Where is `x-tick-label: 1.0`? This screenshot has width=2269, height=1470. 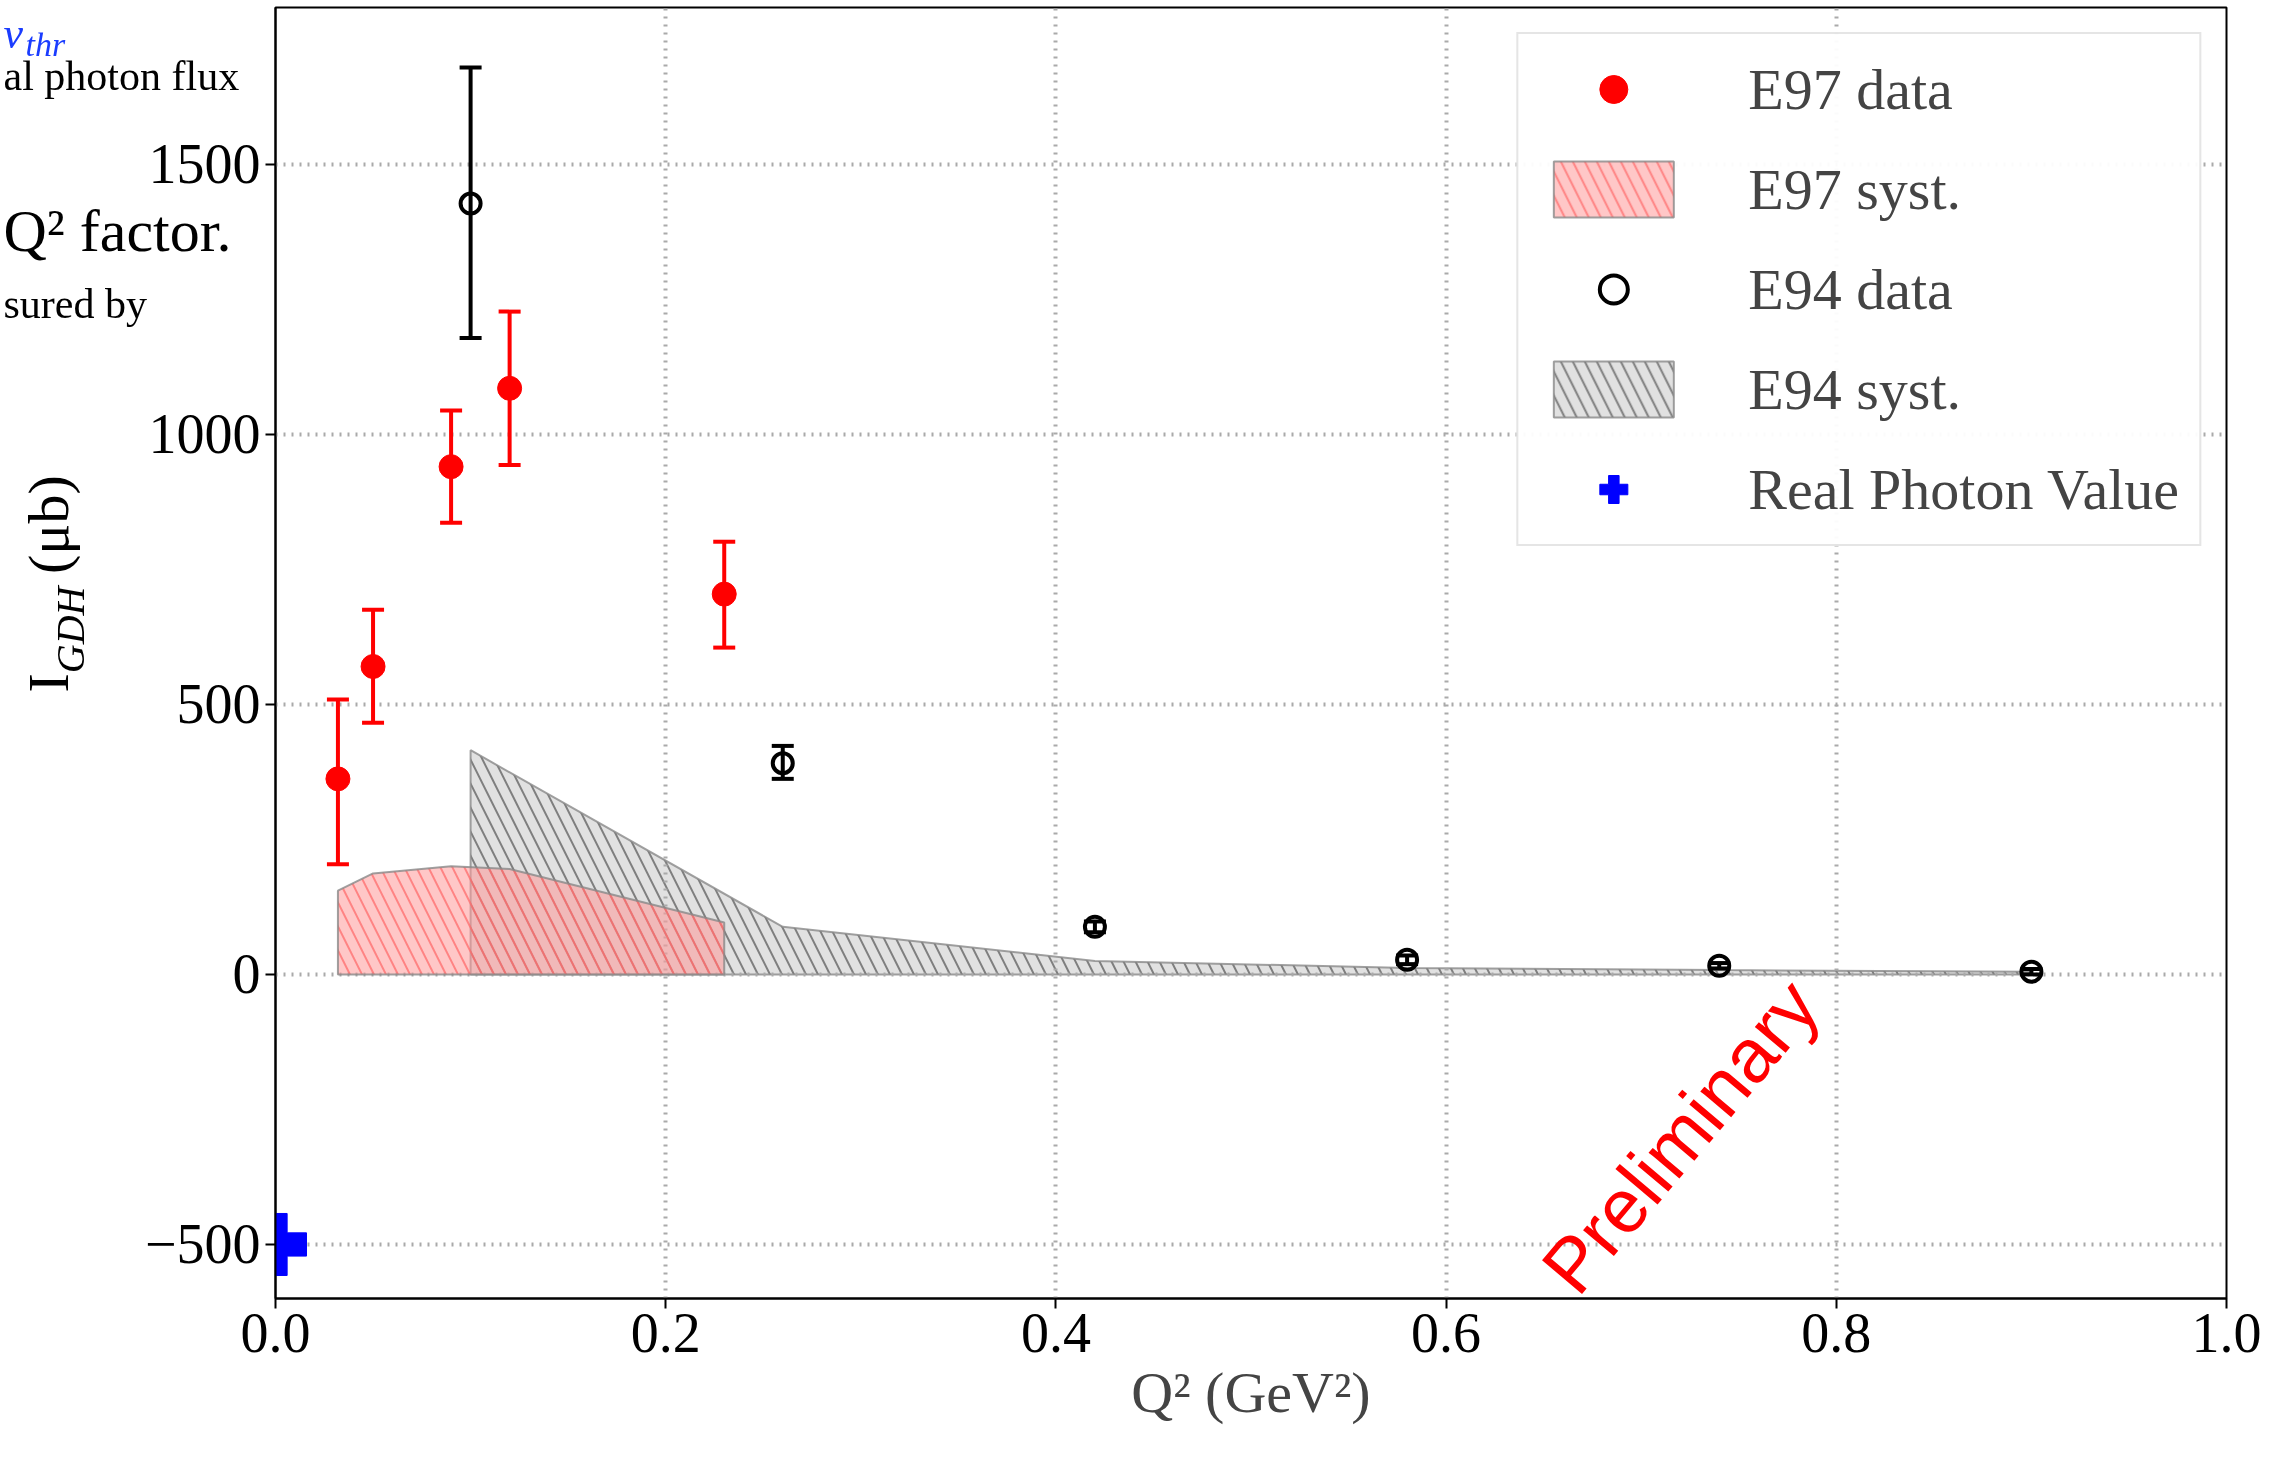
x-tick-label: 1.0 is located at coordinates (2226, 1332).